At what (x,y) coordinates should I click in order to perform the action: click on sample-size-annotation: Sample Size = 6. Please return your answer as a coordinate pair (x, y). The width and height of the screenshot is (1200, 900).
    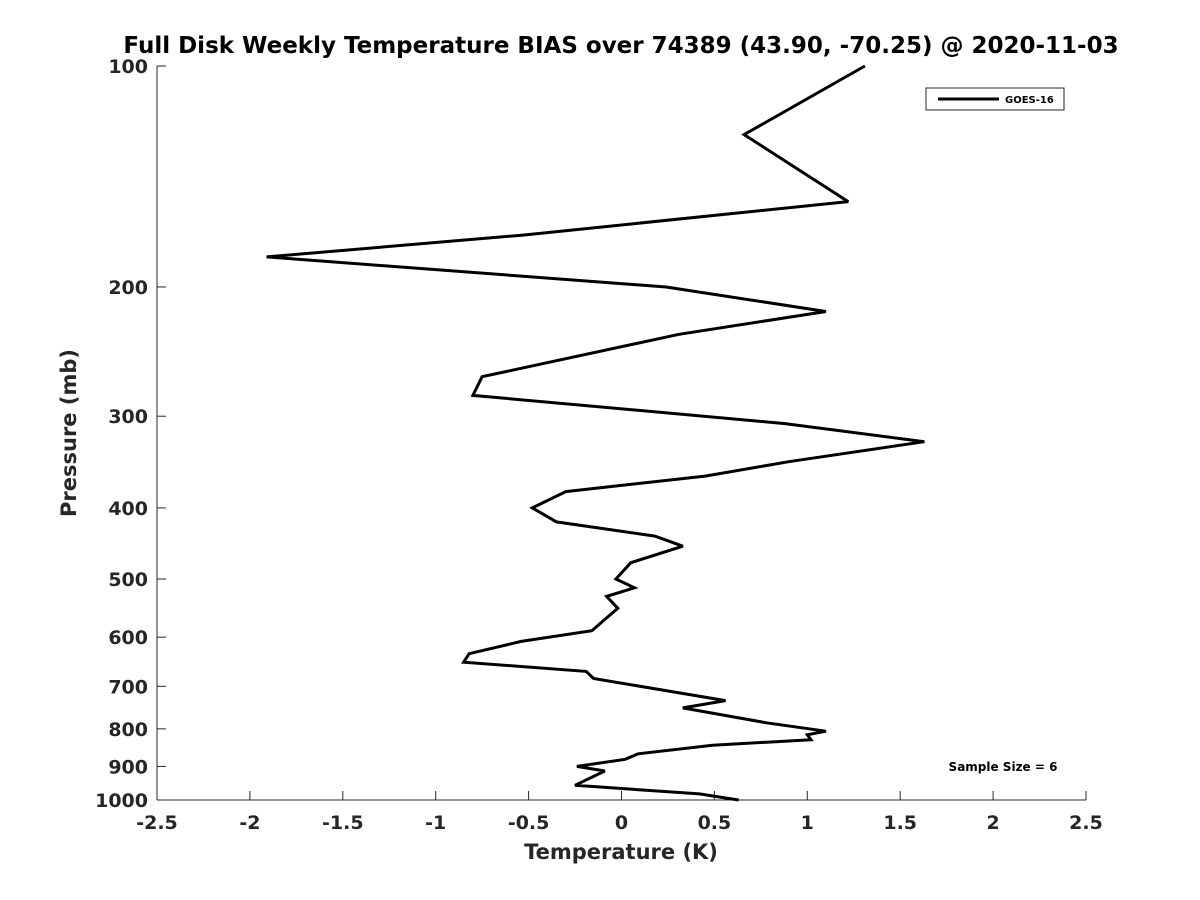
    Looking at the image, I should click on (1003, 767).